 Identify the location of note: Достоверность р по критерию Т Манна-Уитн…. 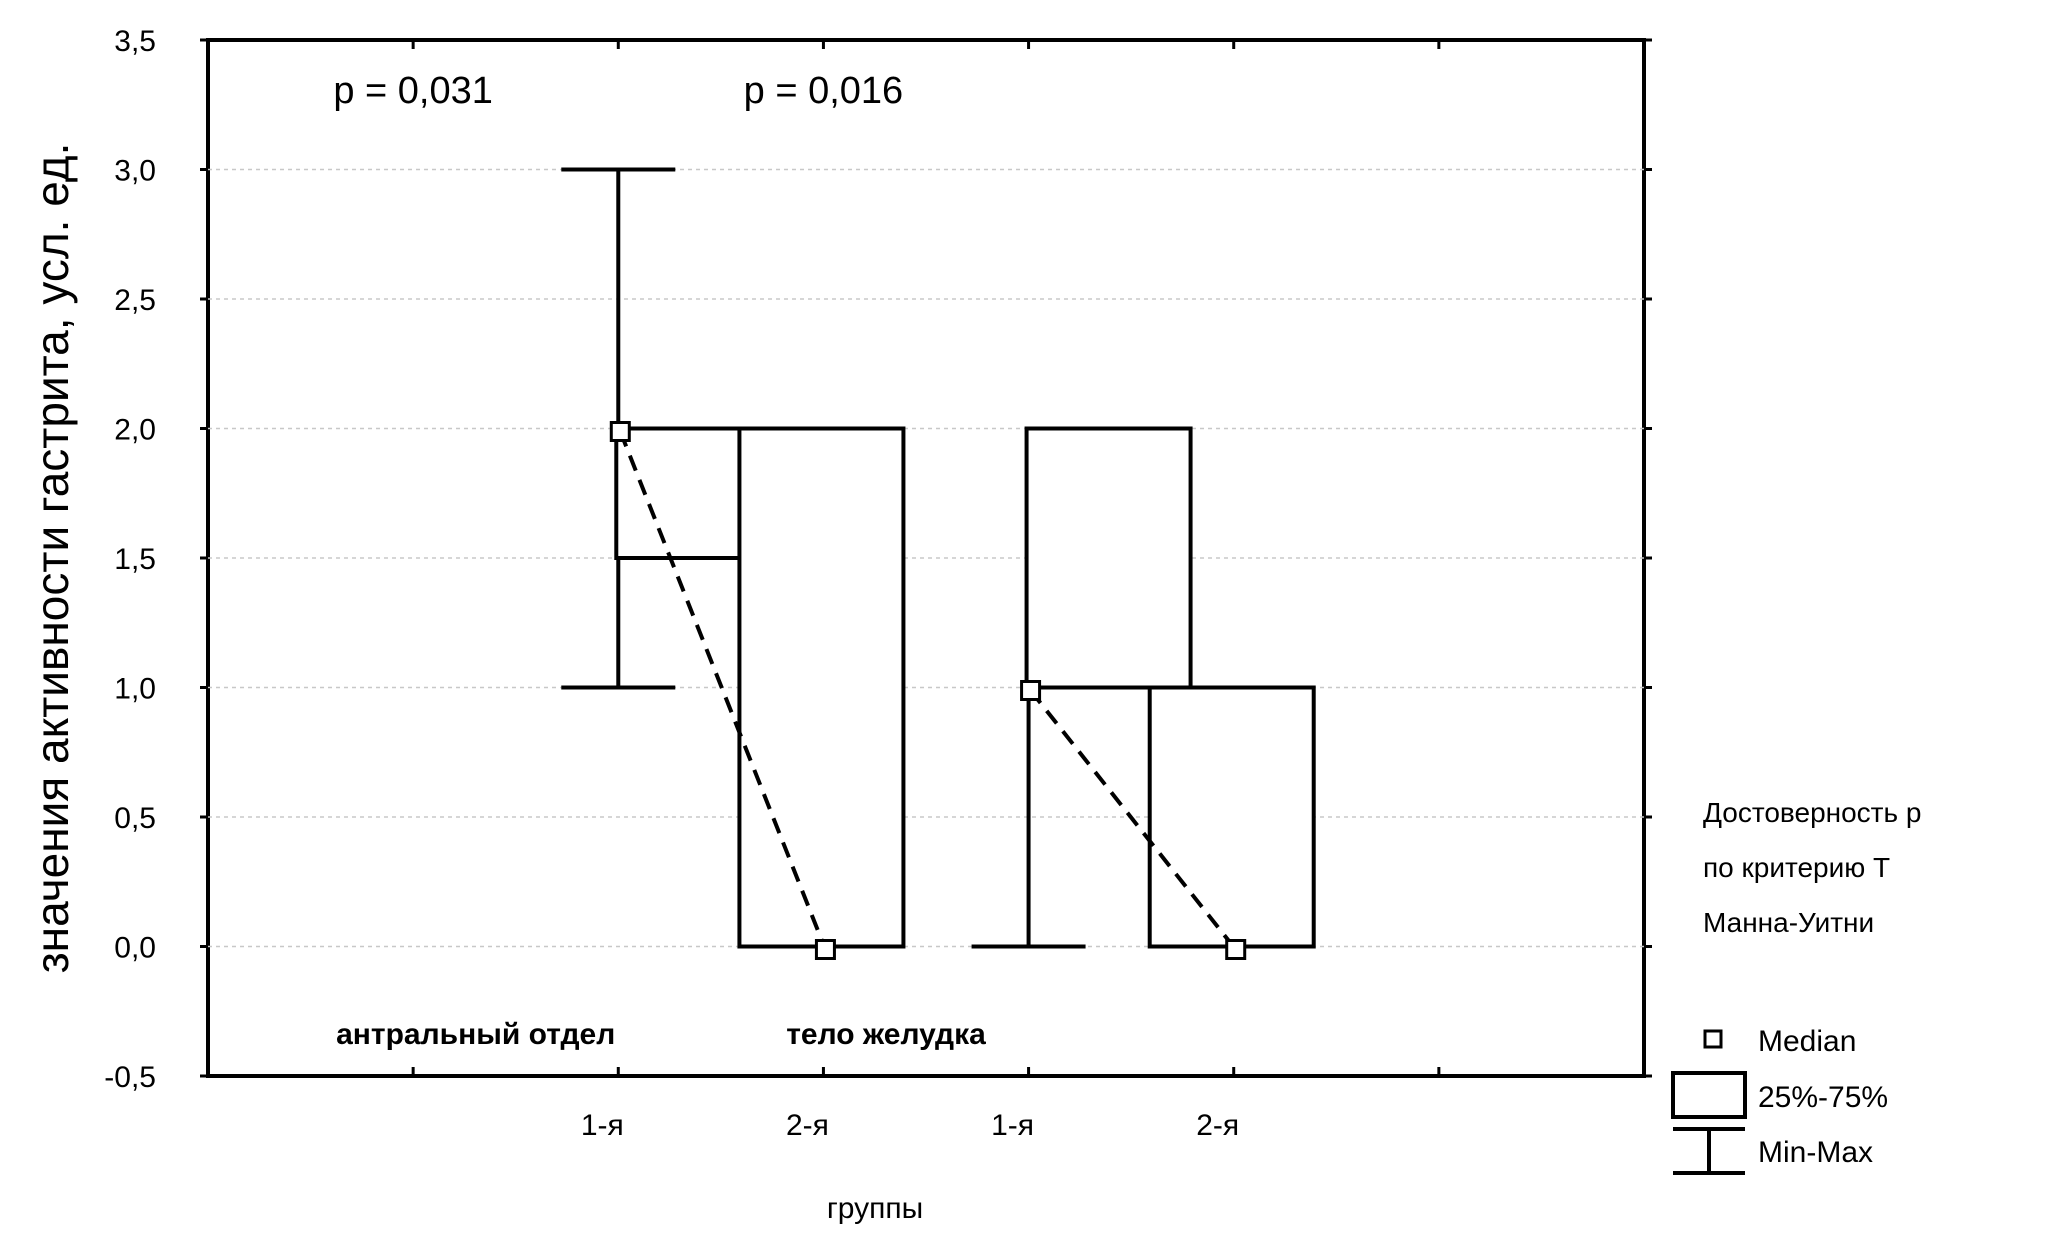
(1812, 867).